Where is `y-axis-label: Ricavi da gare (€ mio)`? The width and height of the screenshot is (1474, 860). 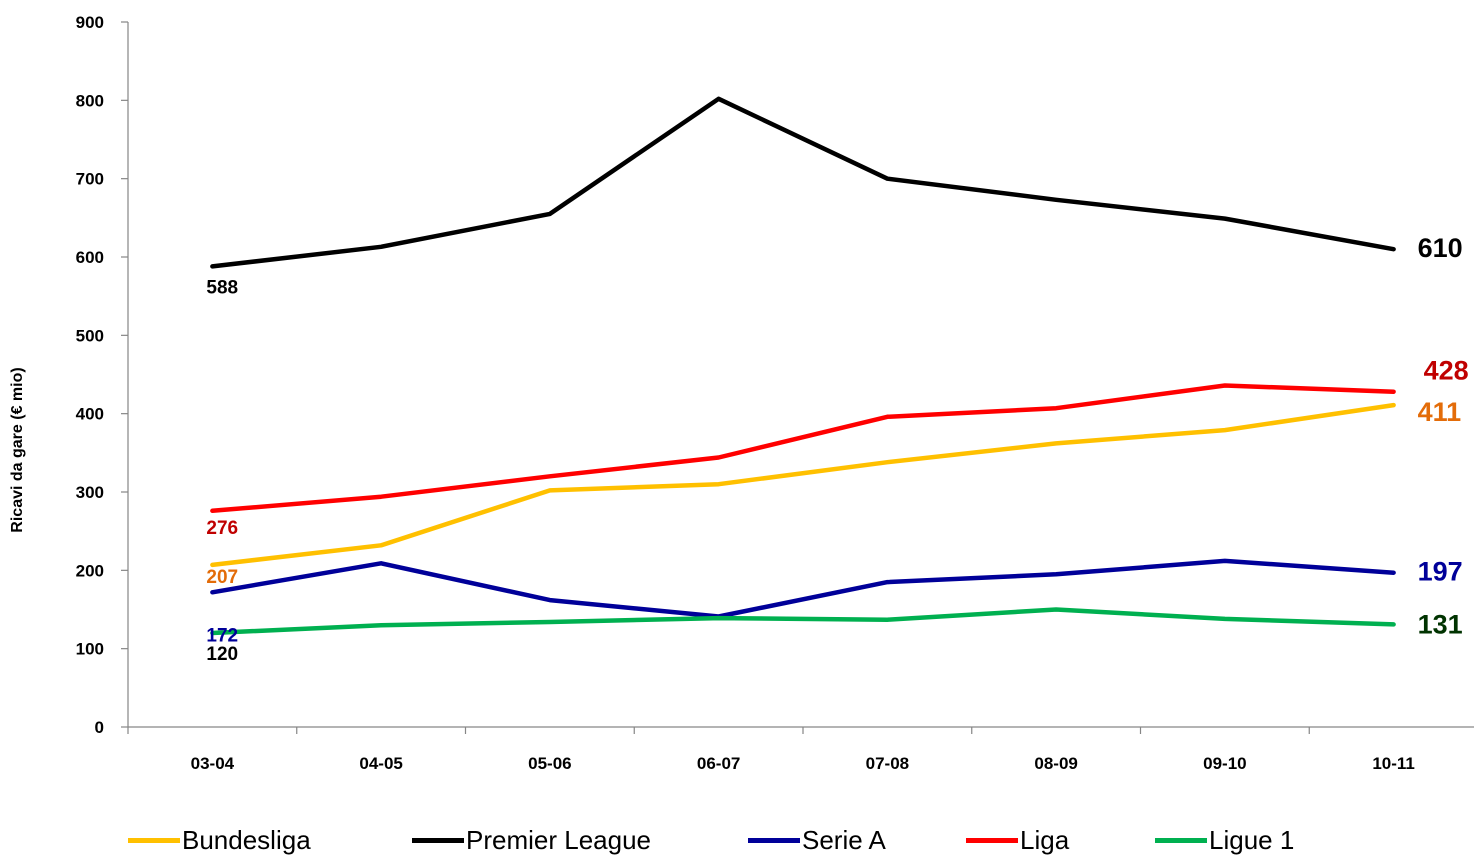 y-axis-label: Ricavi da gare (€ mio) is located at coordinates (17, 449).